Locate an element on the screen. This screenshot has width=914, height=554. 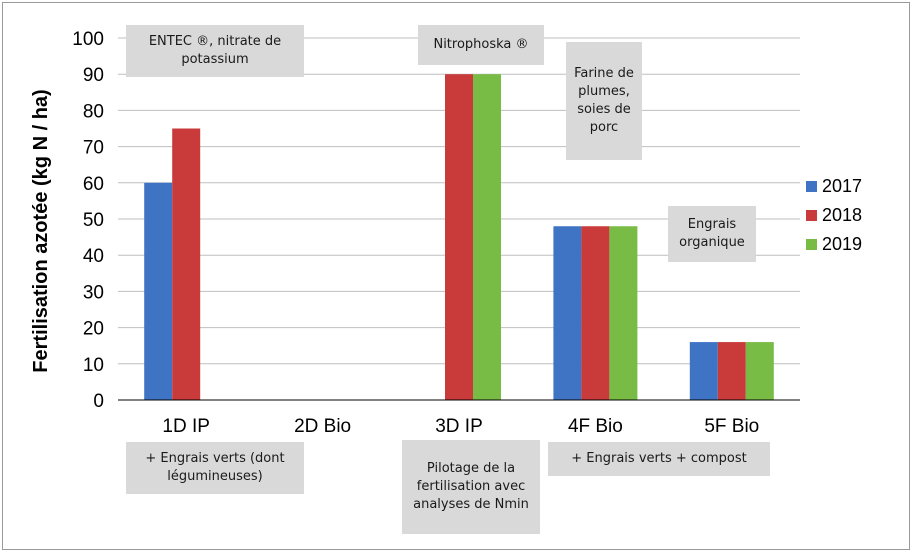
y-tick-label: 10 is located at coordinates (93, 365).